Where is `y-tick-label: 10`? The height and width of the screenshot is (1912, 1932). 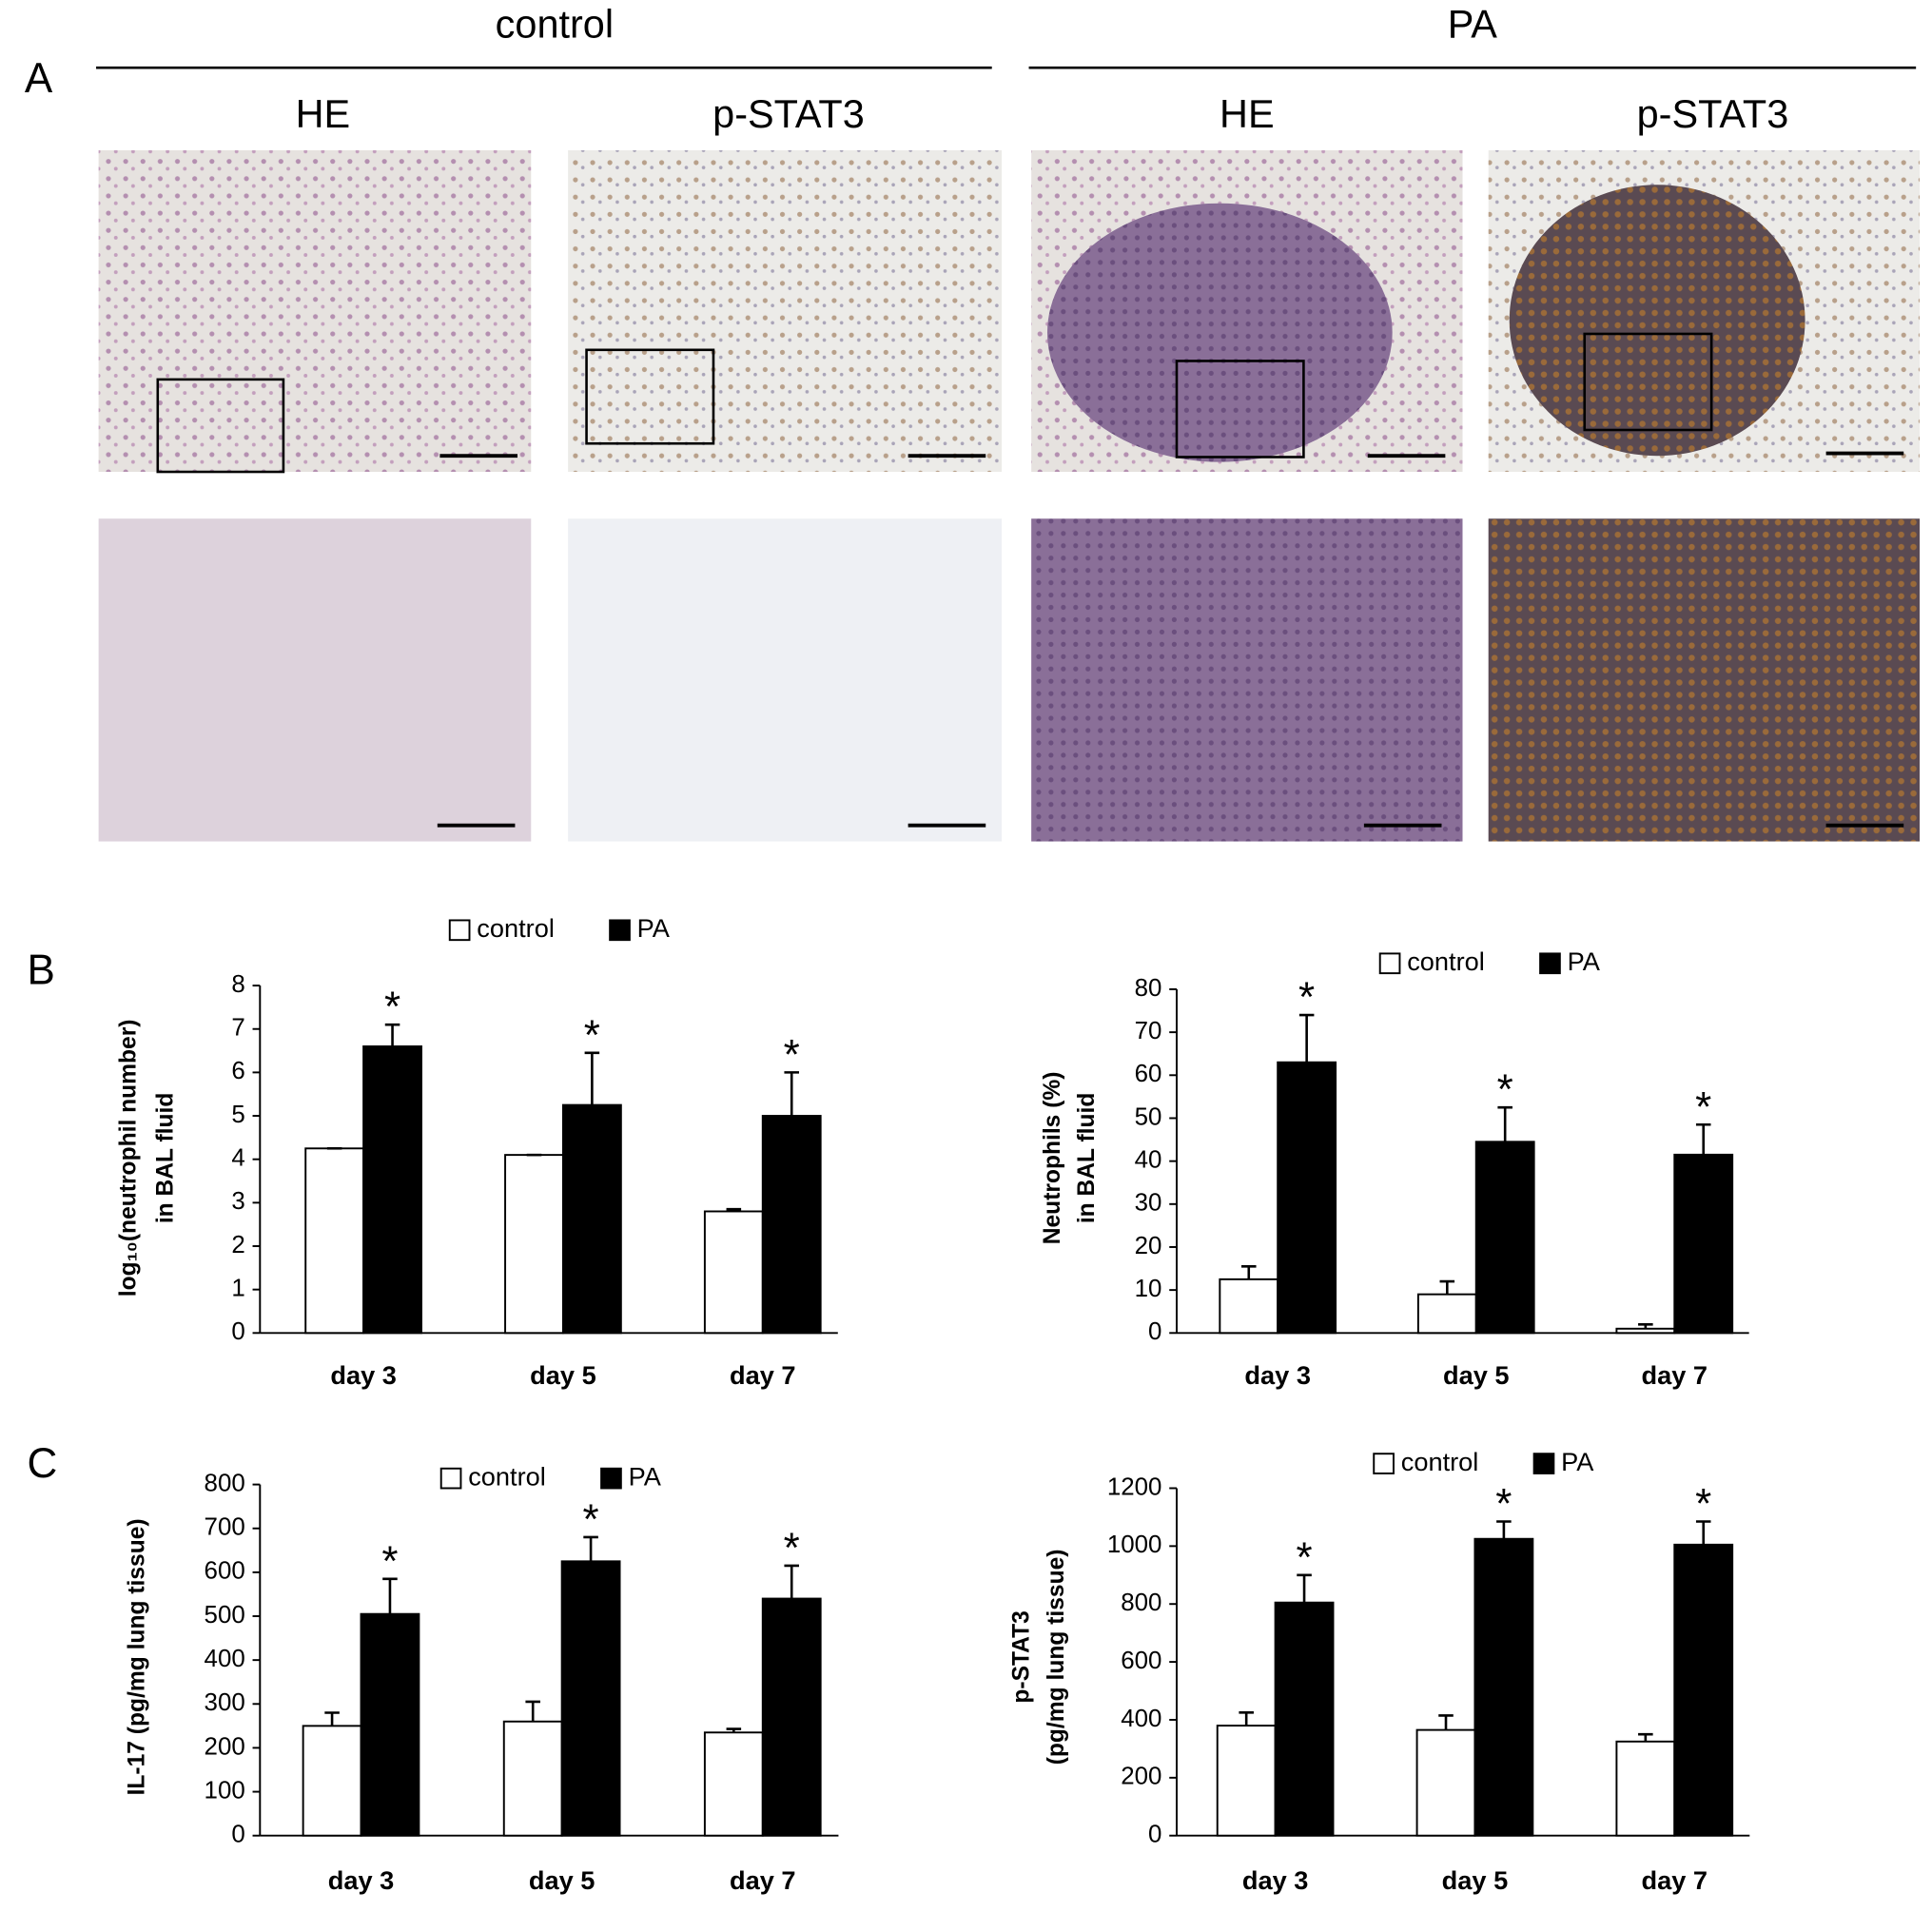
y-tick-label: 10 is located at coordinates (1148, 1289).